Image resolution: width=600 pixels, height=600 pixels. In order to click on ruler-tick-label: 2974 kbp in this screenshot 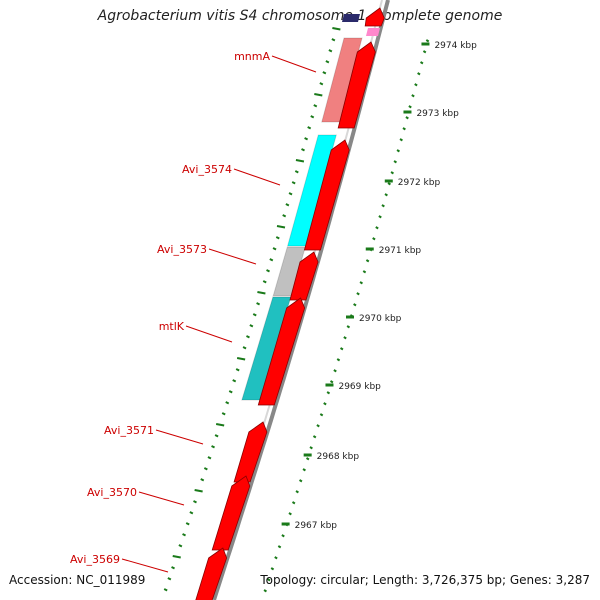, I will do `click(455, 46)`.